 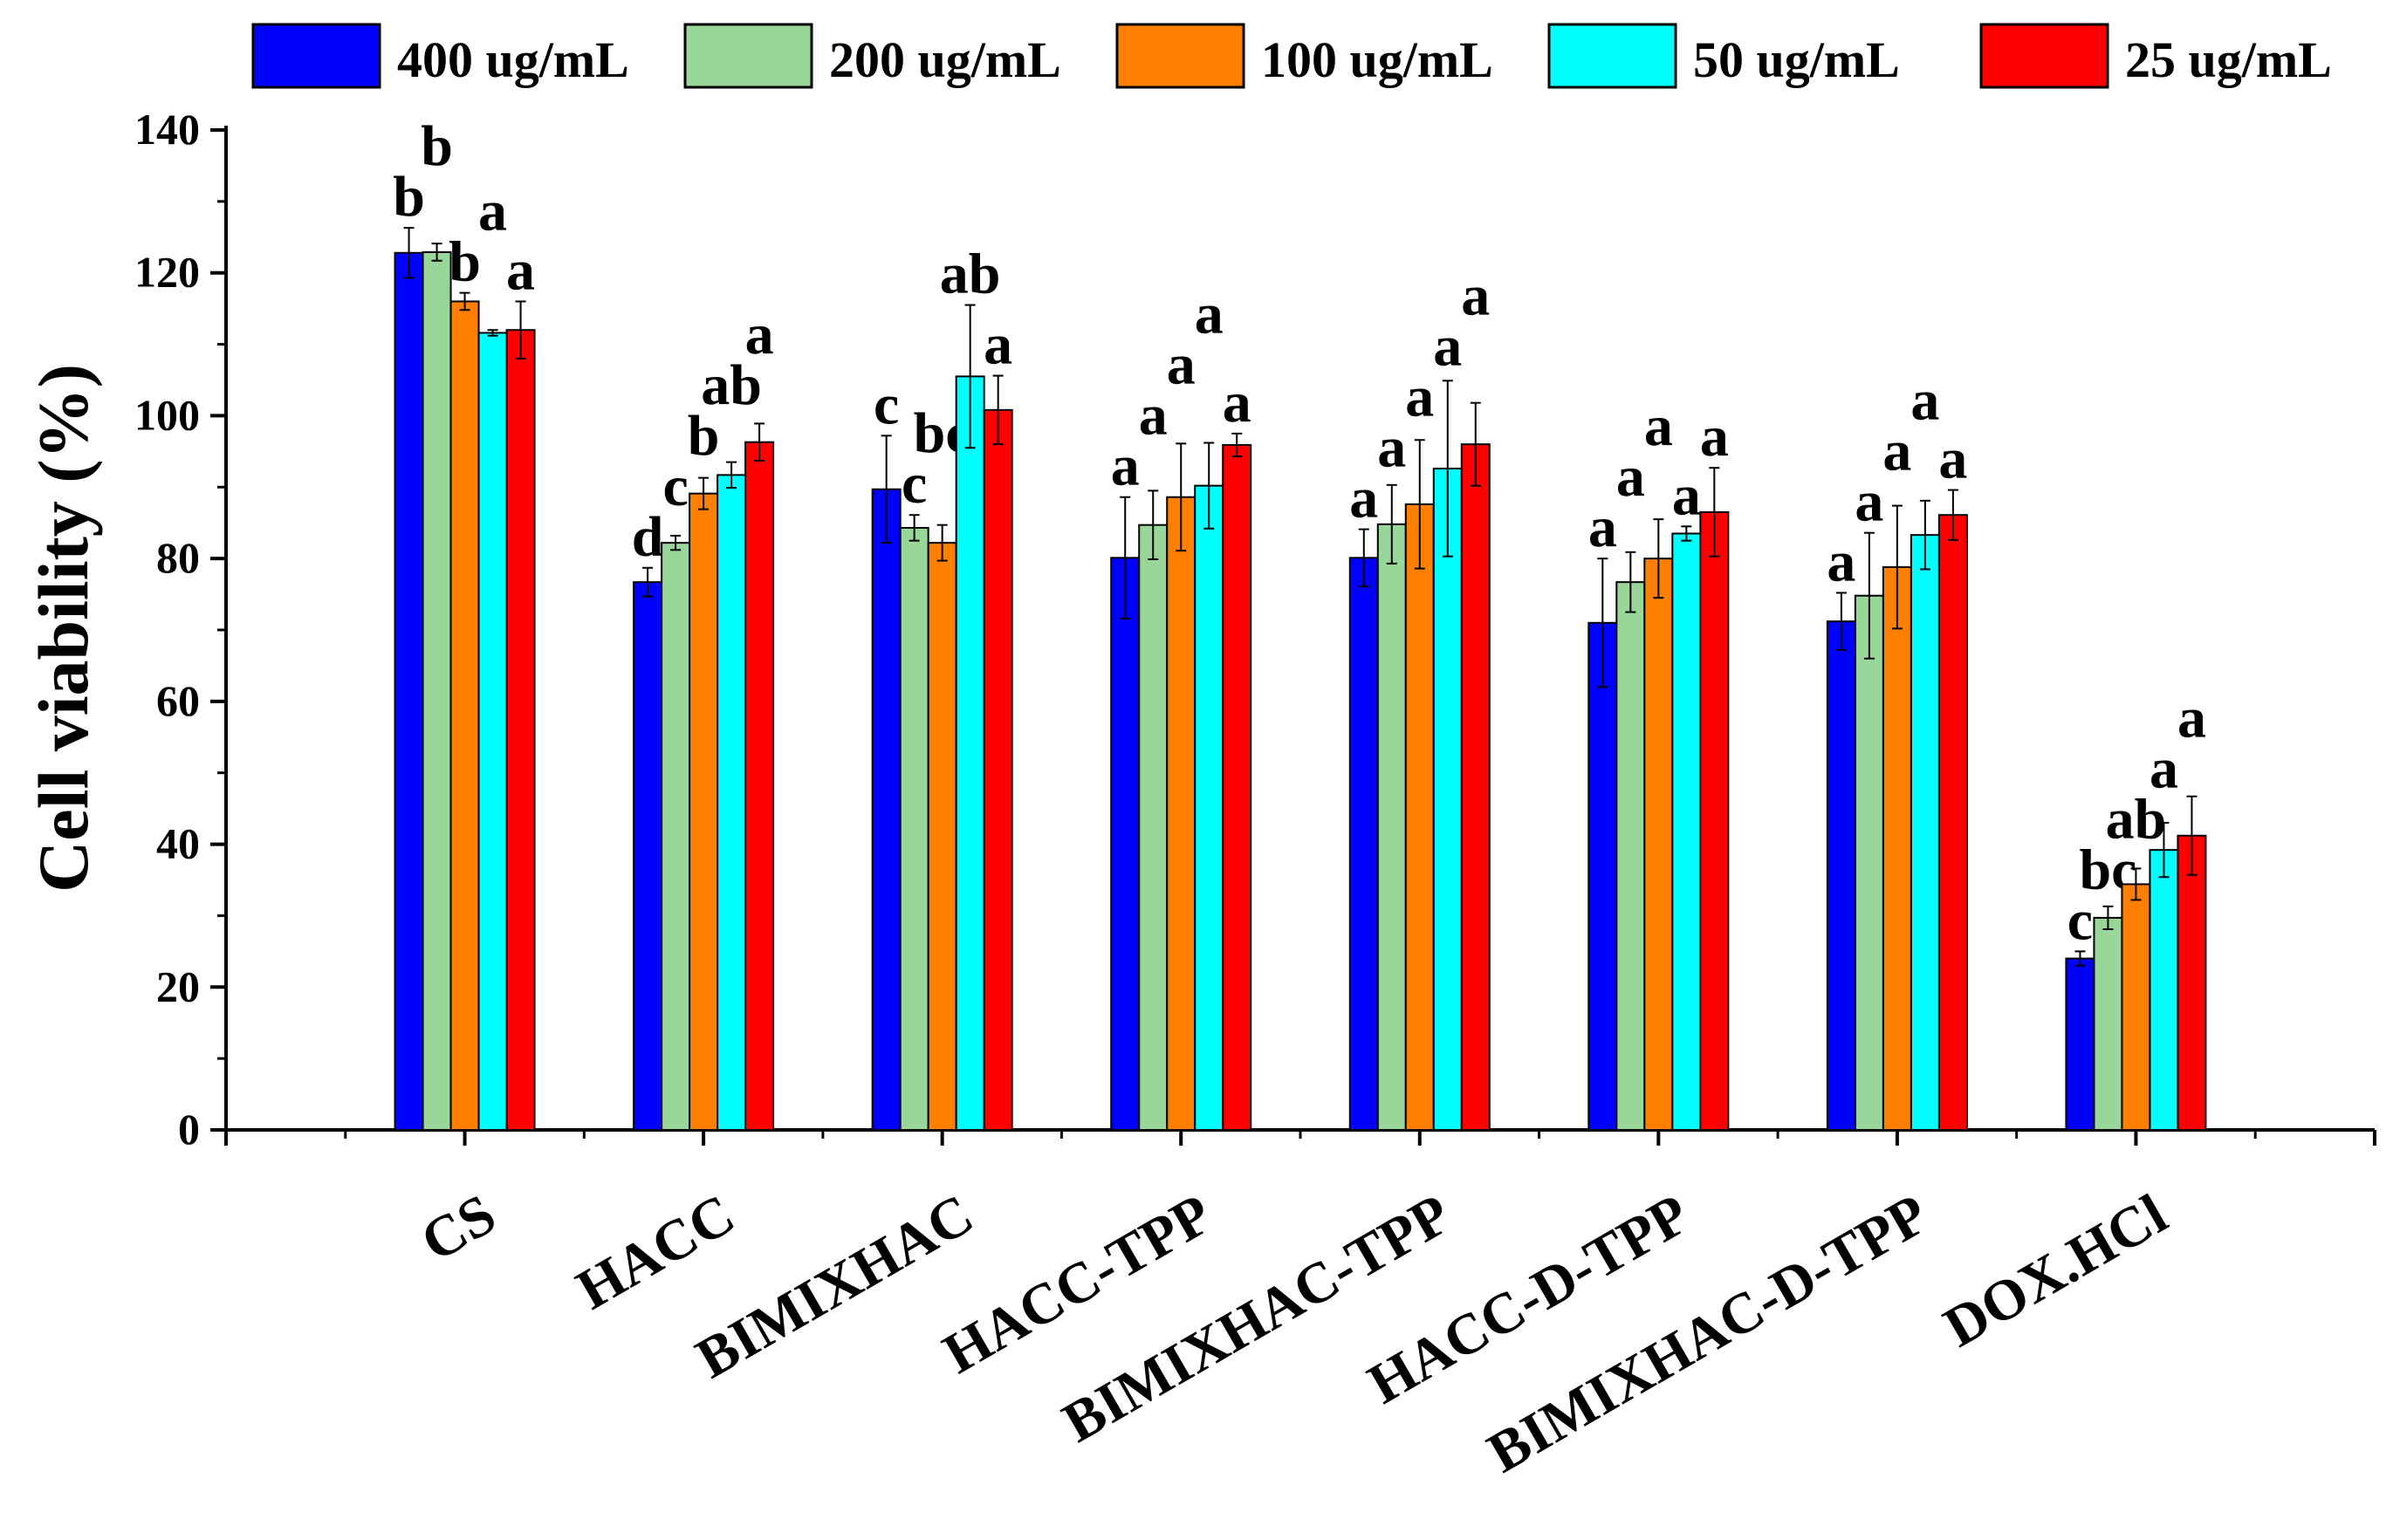 What do you see at coordinates (178, 557) in the screenshot?
I see `y-tick-label: 80` at bounding box center [178, 557].